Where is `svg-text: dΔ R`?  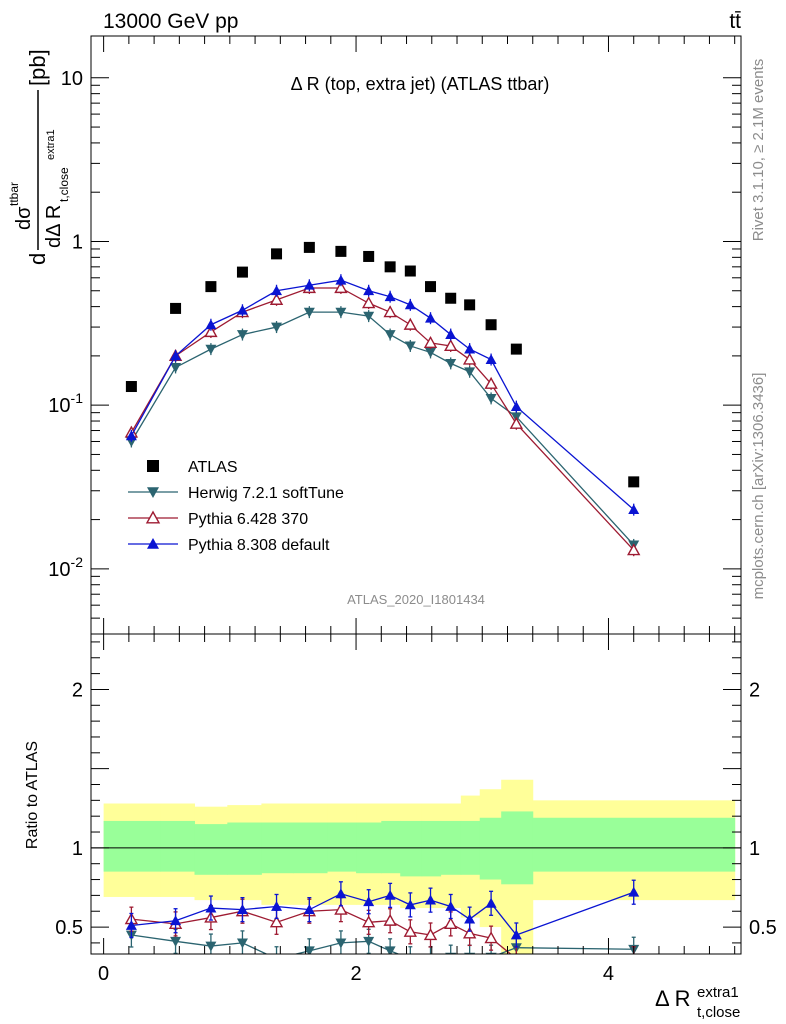
svg-text: dΔ R is located at coordinates (54, 226).